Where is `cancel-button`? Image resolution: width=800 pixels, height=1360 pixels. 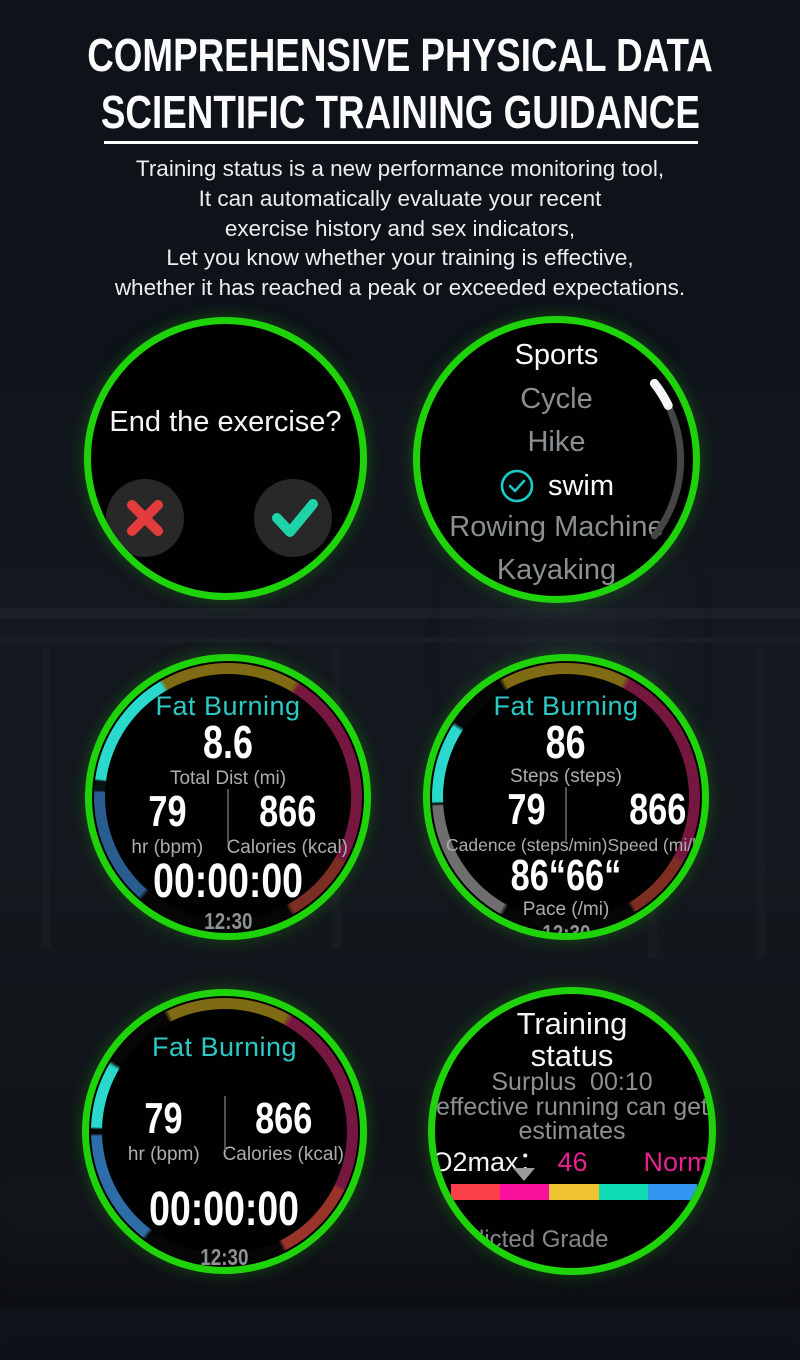
cancel-button is located at coordinates (145, 518).